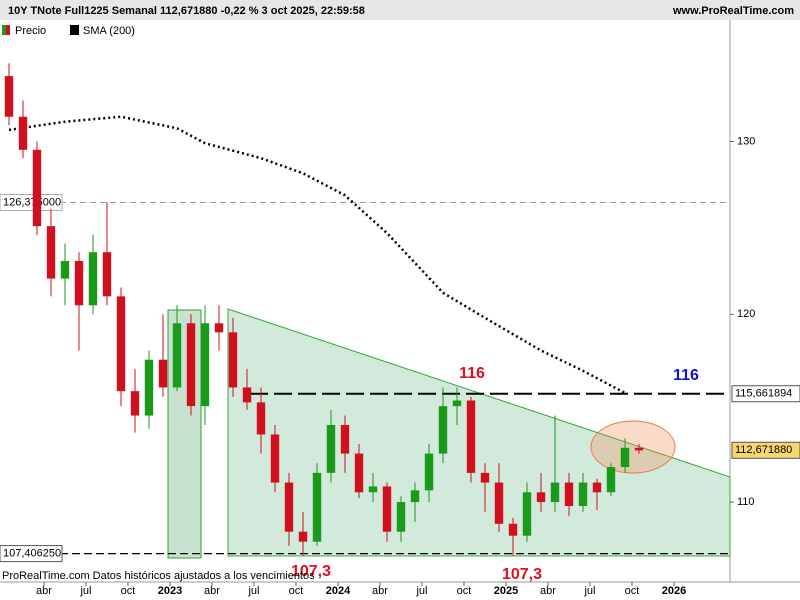  Describe the element at coordinates (170, 591) in the screenshot. I see `x-tick-label: 2023` at that location.